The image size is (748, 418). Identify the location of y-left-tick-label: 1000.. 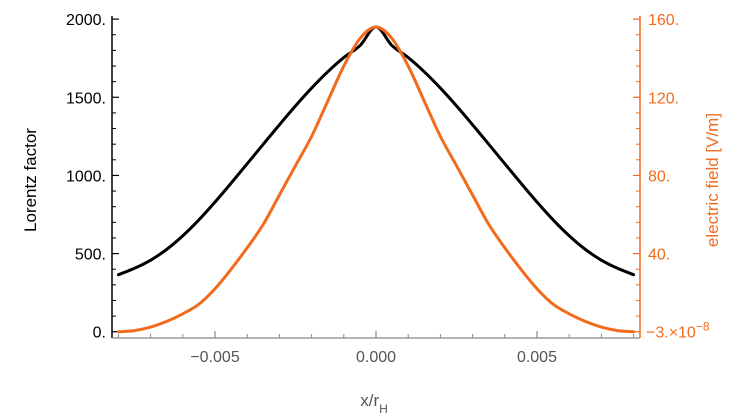
(86, 176).